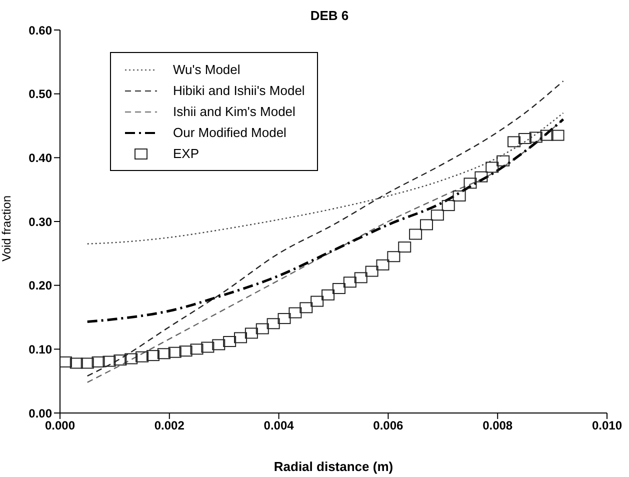 Image resolution: width=629 pixels, height=477 pixels. I want to click on y-tick-label: 0.60, so click(40, 30).